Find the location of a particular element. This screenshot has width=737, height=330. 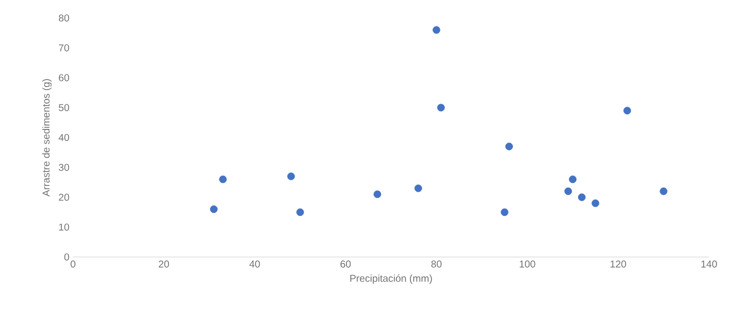

y-tick-label: 80 is located at coordinates (64, 18).